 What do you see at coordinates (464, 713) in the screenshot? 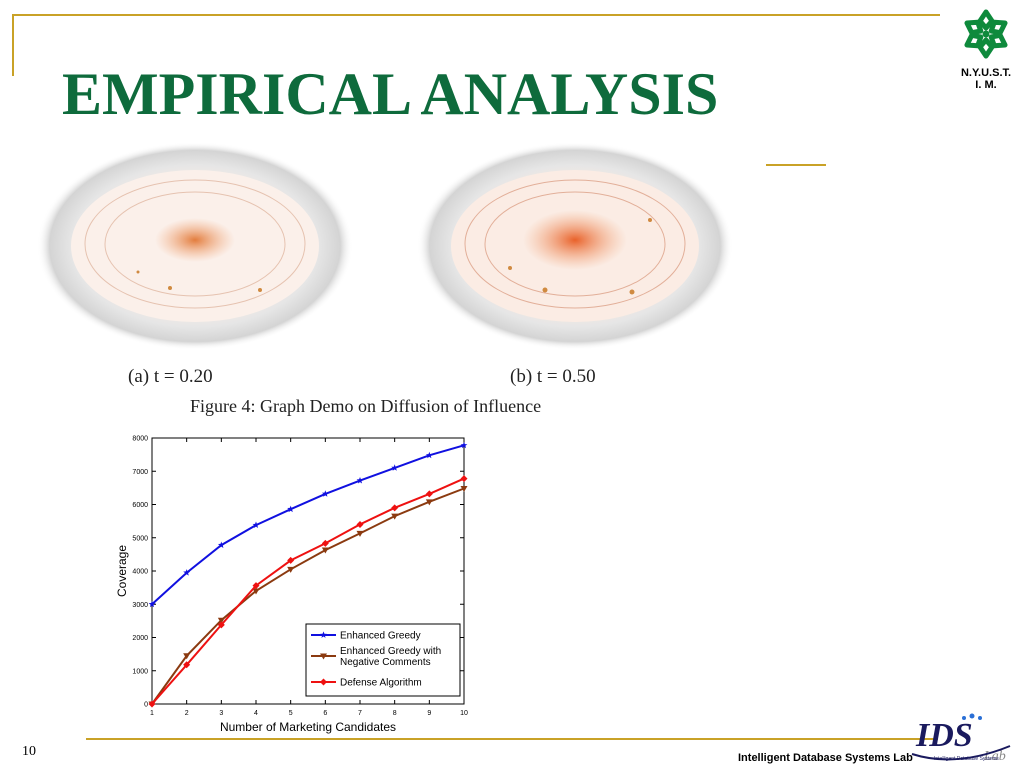
I see `x-tick-label: 10` at bounding box center [464, 713].